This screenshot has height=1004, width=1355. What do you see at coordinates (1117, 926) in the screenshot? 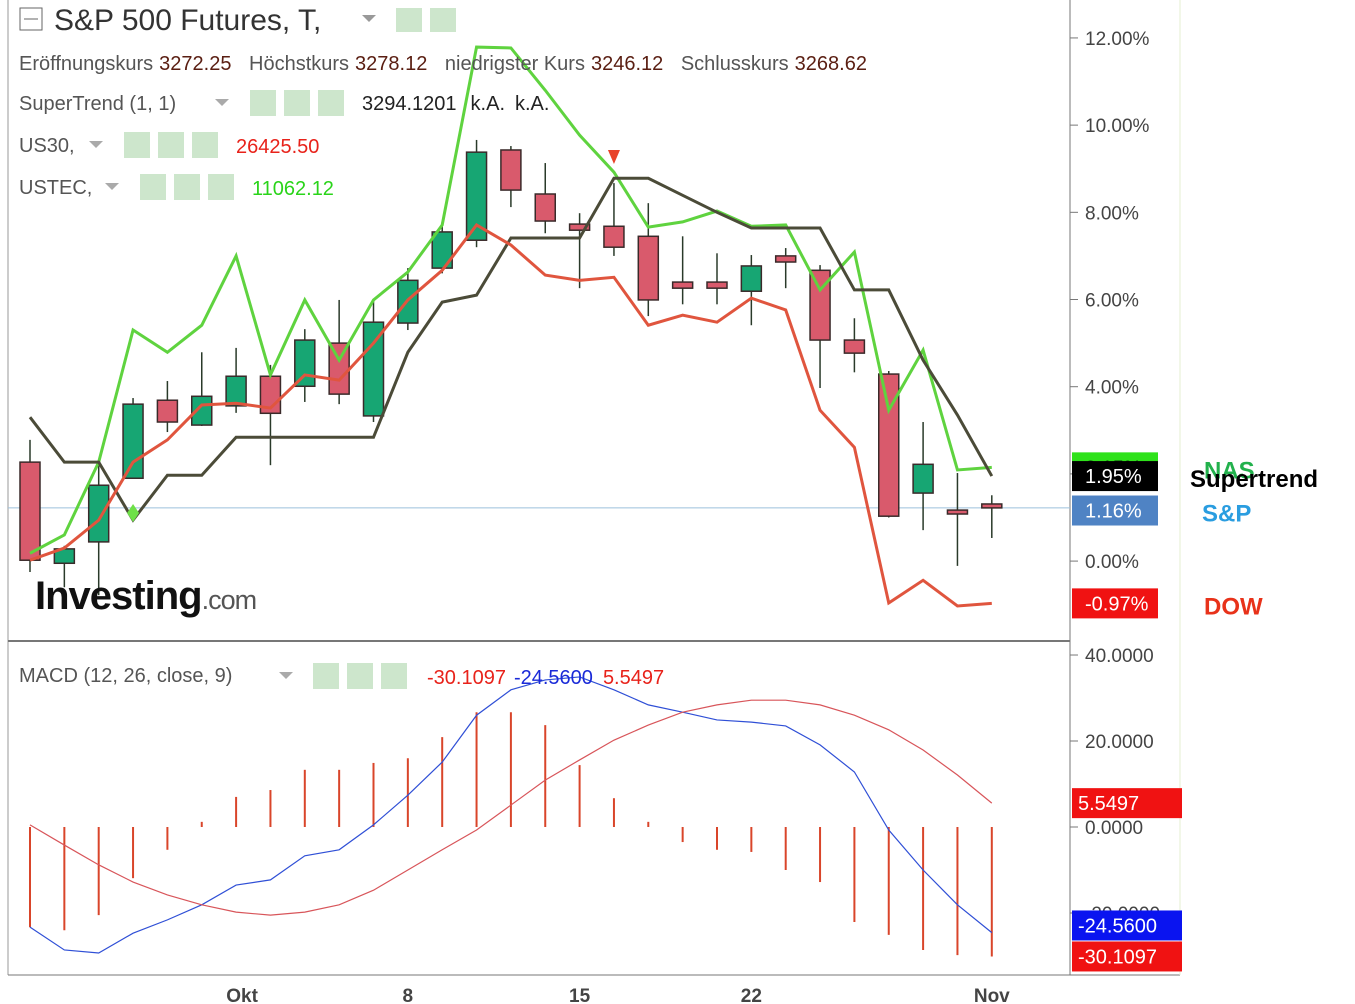
I see `price-badge-label: -24.5600` at bounding box center [1117, 926].